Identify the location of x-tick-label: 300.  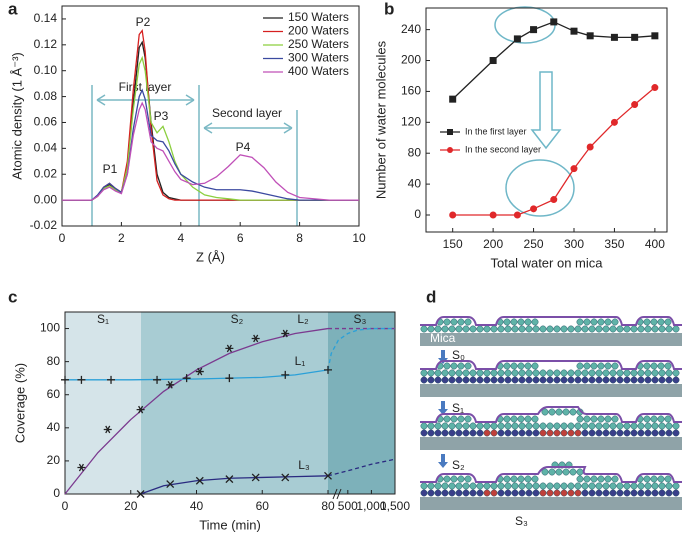
(574, 244).